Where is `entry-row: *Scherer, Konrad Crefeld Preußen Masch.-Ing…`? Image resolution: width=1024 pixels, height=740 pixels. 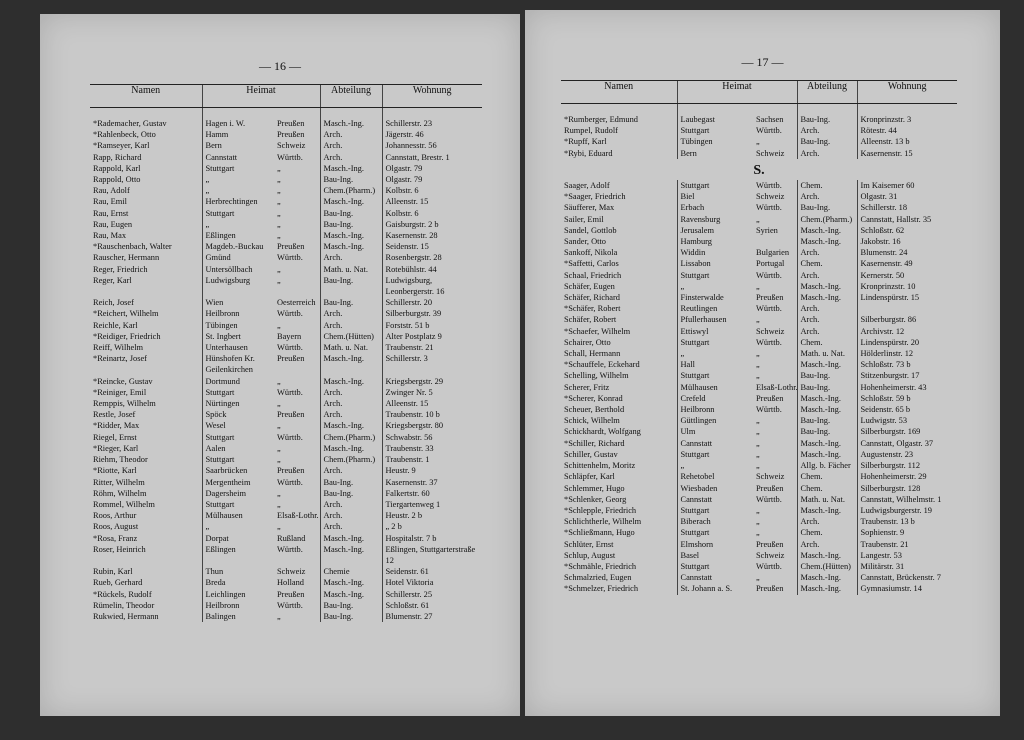
entry-row: *Scherer, Konrad Crefeld Preußen Masch.-Ing… is located at coordinates (759, 398).